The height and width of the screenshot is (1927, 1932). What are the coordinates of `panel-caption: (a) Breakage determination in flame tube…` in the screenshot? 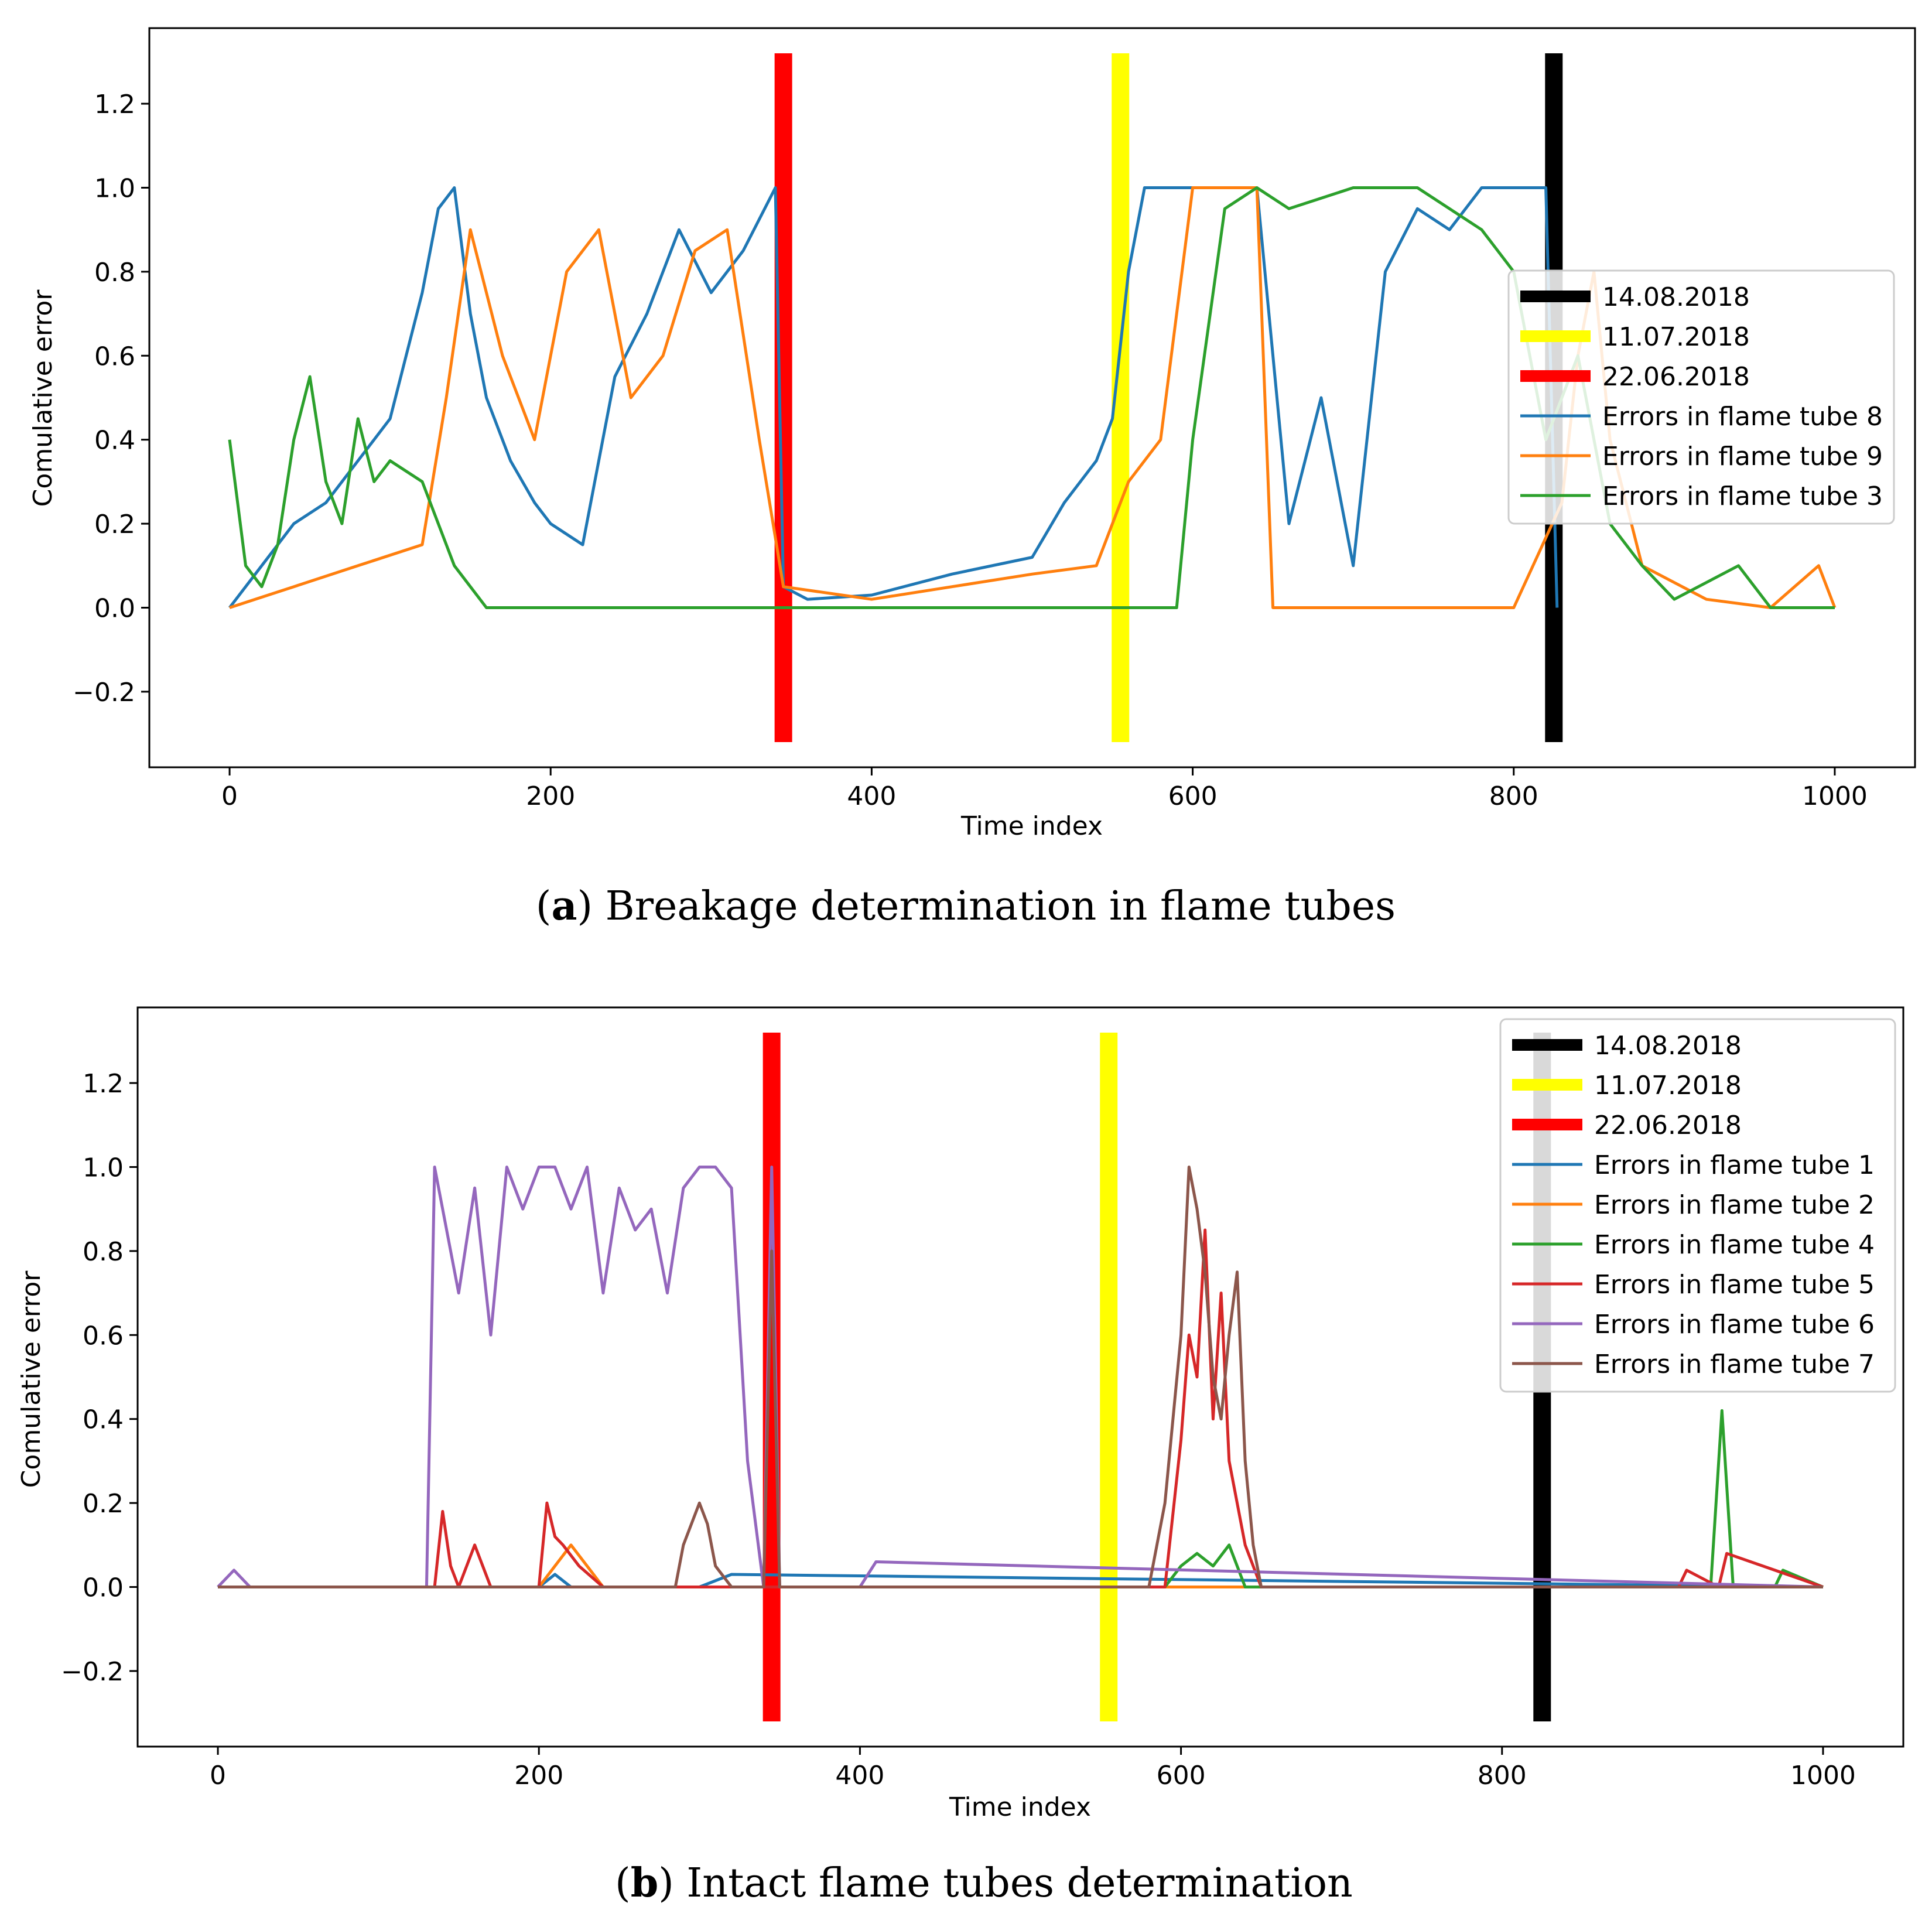 It's located at (966, 907).